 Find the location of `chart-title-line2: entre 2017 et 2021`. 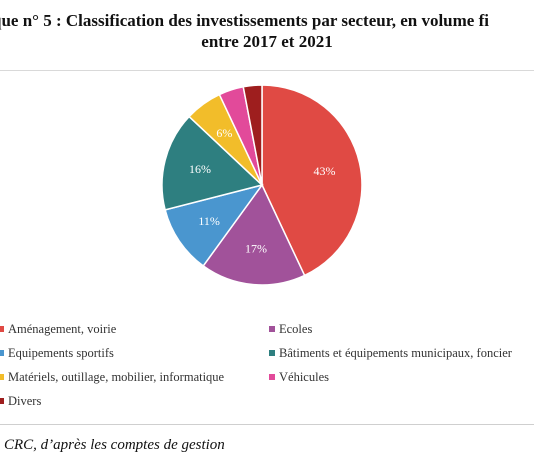

chart-title-line2: entre 2017 et 2021 is located at coordinates (267, 41).